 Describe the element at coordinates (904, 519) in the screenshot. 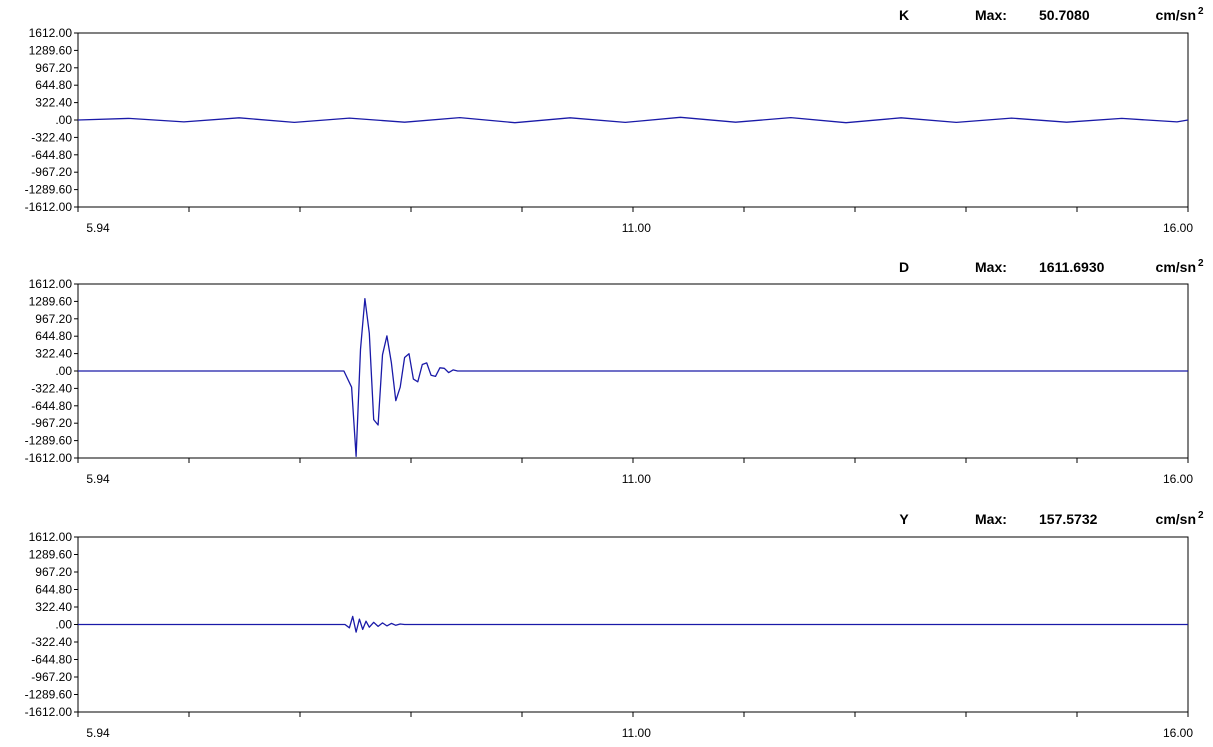

I see `channel-label: Y` at that location.